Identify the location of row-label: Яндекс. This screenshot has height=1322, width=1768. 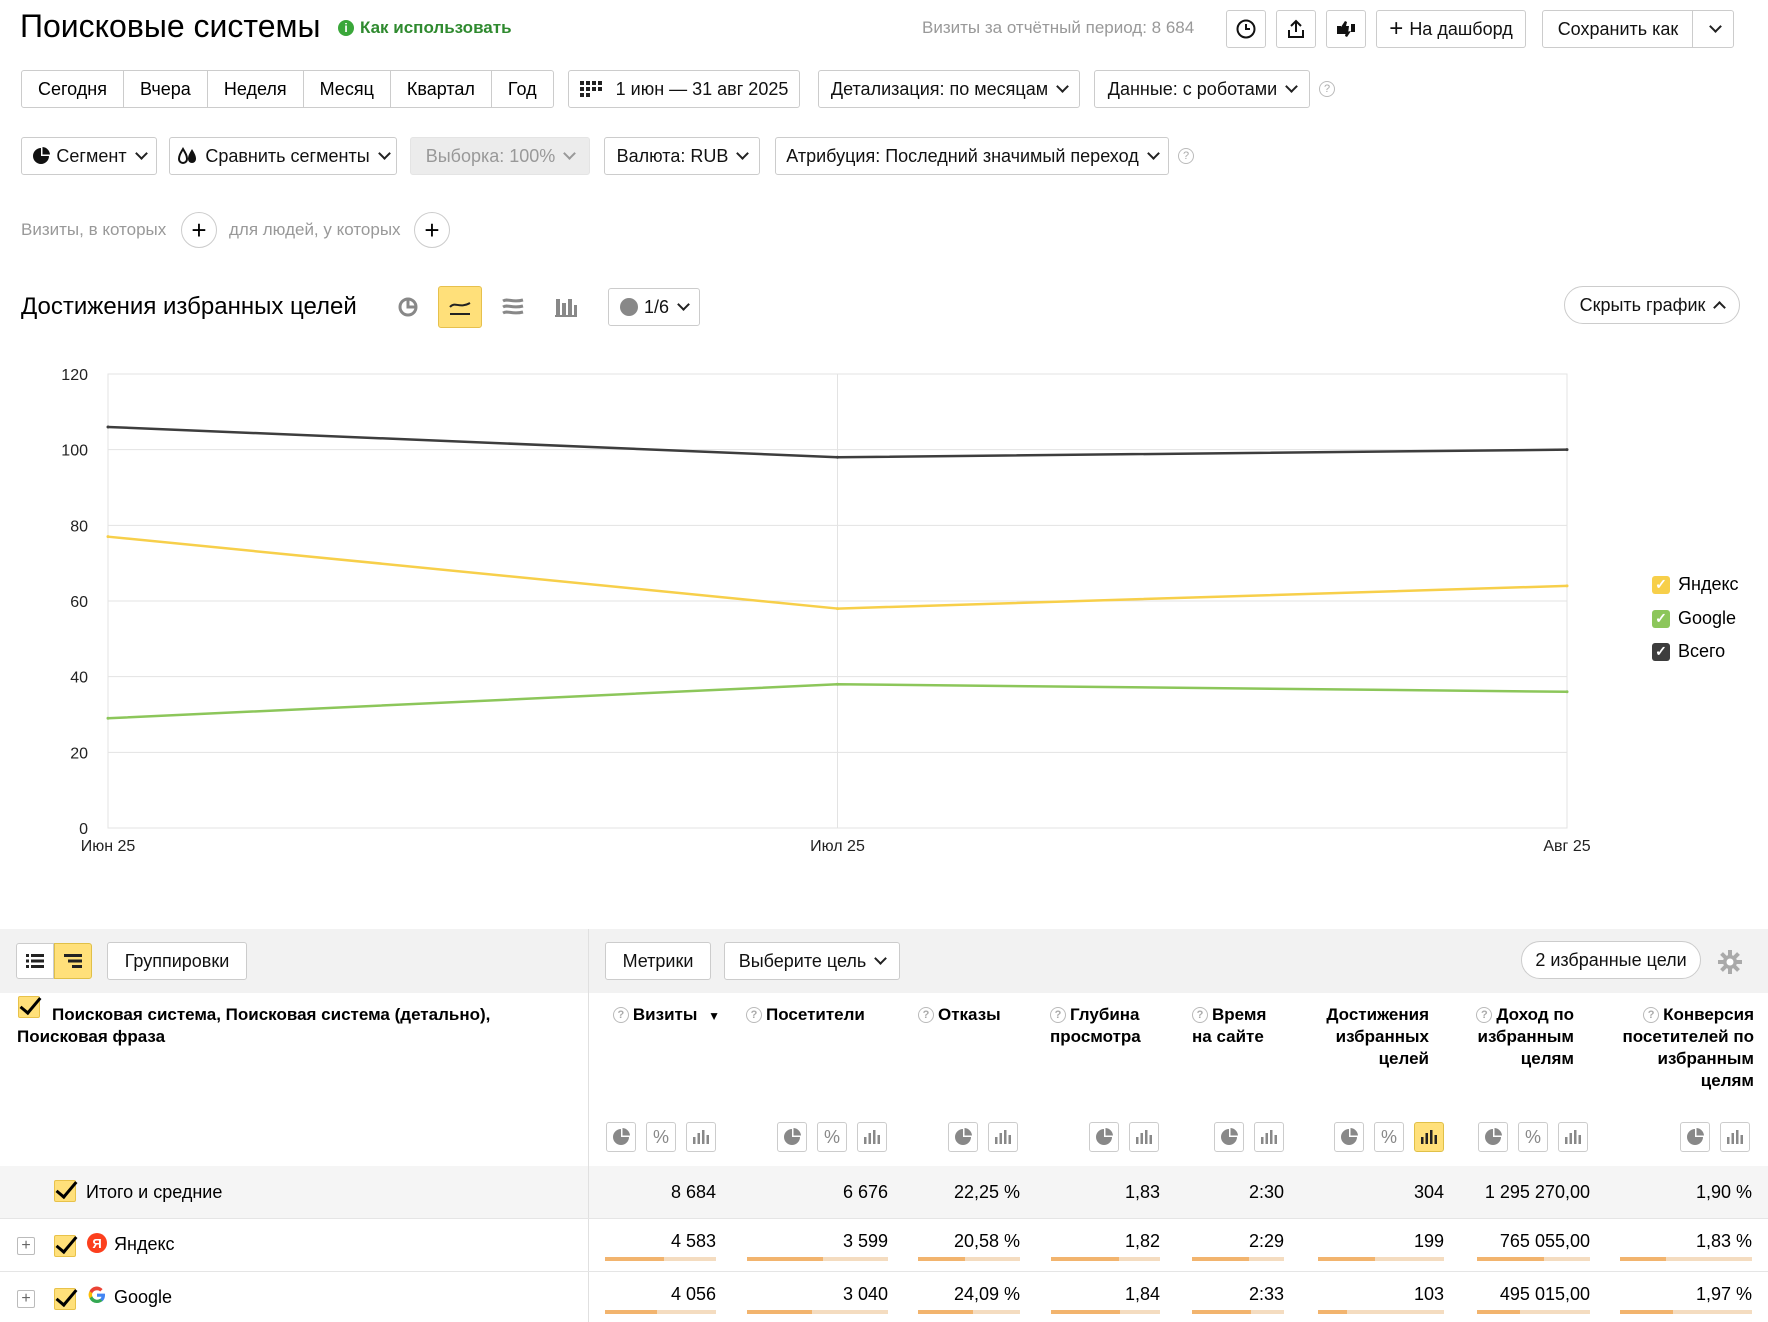
(144, 1244).